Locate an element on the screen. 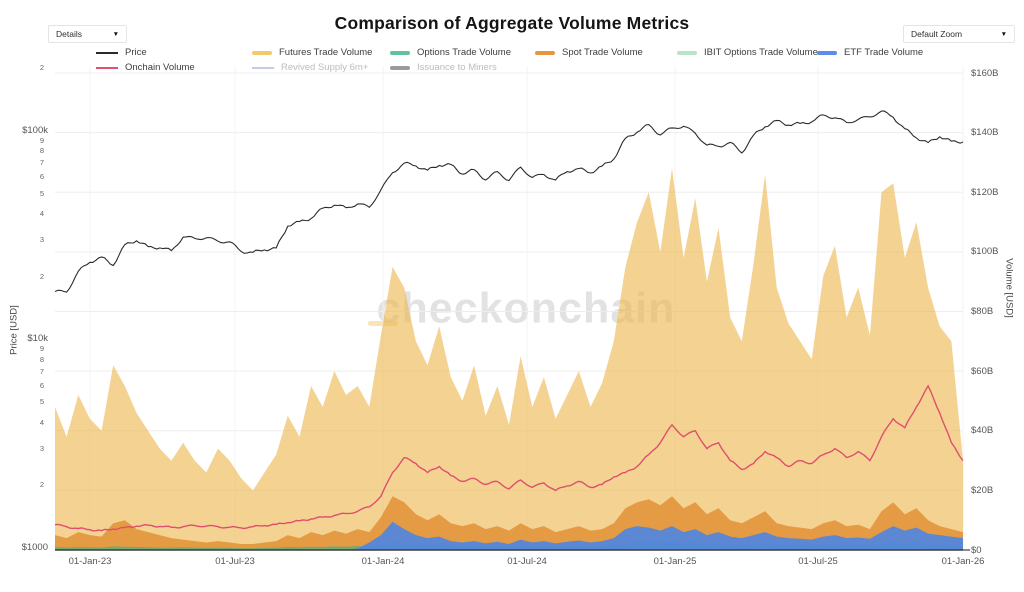 This screenshot has width=1024, height=592. legend-label: Spot Trade Volume is located at coordinates (602, 52).